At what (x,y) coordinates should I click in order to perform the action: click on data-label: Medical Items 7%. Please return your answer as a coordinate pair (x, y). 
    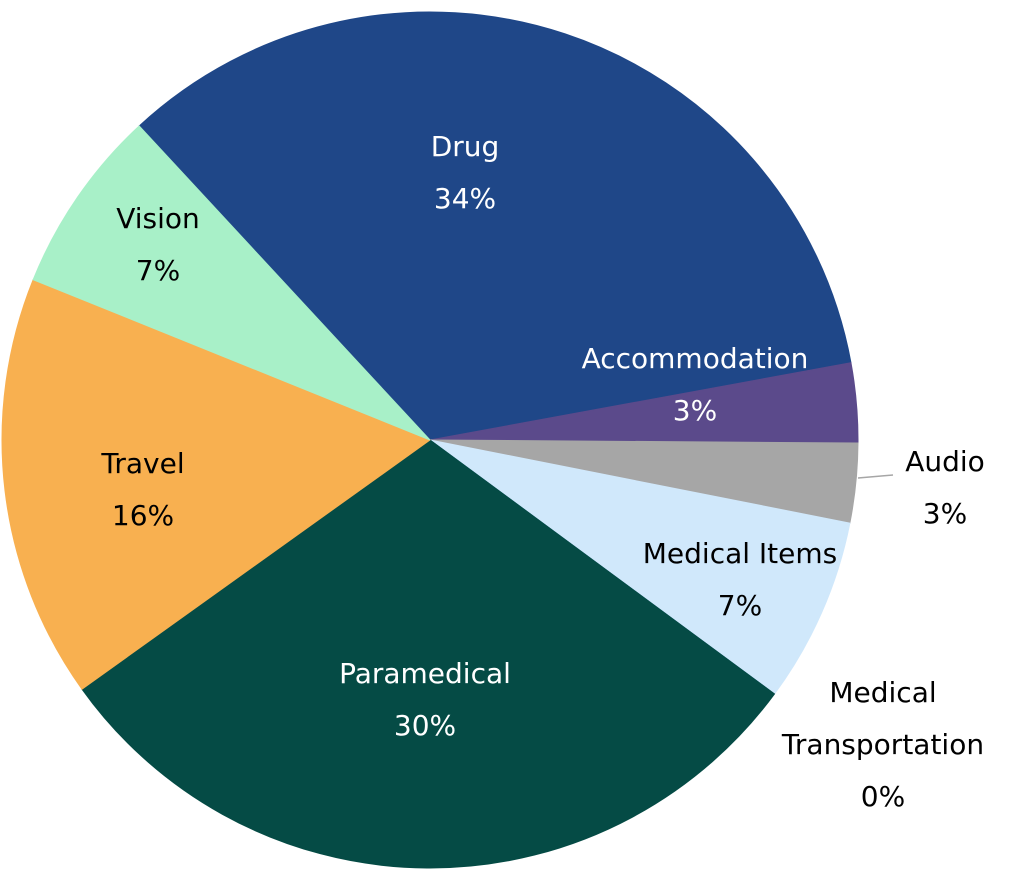
    Looking at the image, I should click on (740, 580).